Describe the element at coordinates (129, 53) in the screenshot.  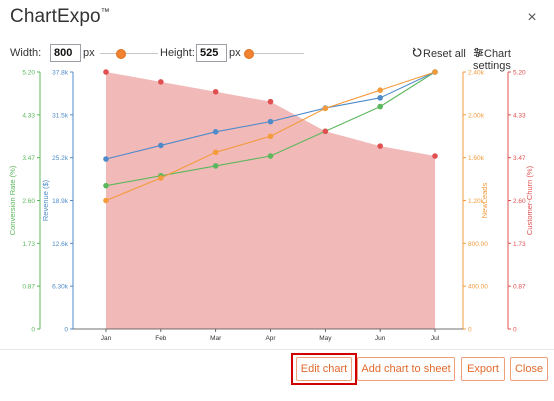
I see `width-slider` at that location.